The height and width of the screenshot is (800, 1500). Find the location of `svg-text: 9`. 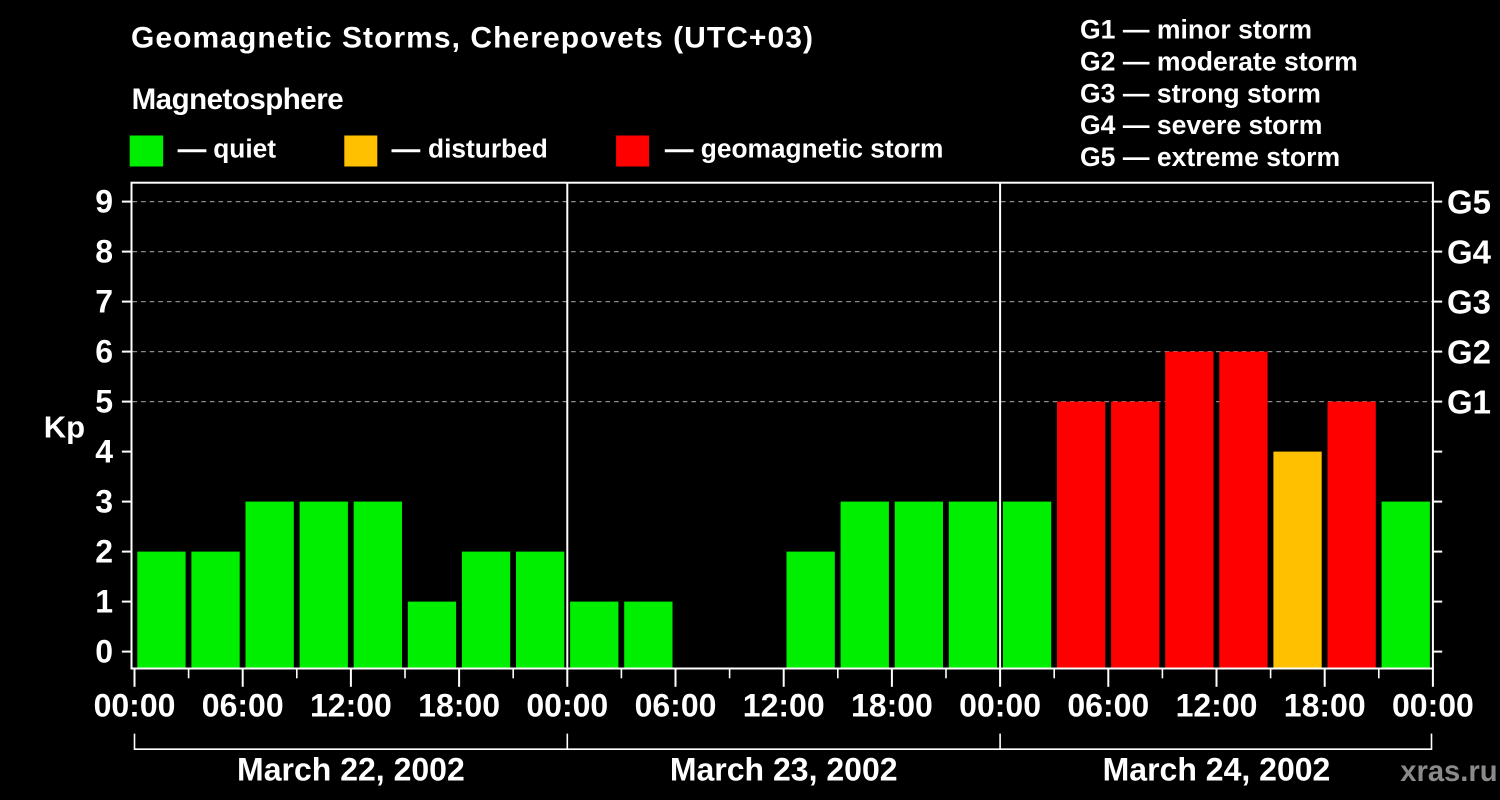

svg-text: 9 is located at coordinates (104, 202).